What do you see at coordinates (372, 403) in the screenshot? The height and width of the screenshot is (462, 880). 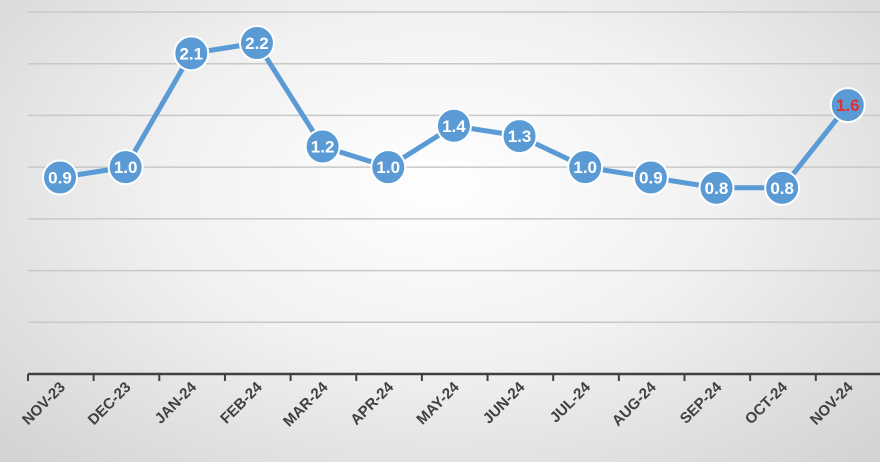 I see `x-tick-label: APR-24` at bounding box center [372, 403].